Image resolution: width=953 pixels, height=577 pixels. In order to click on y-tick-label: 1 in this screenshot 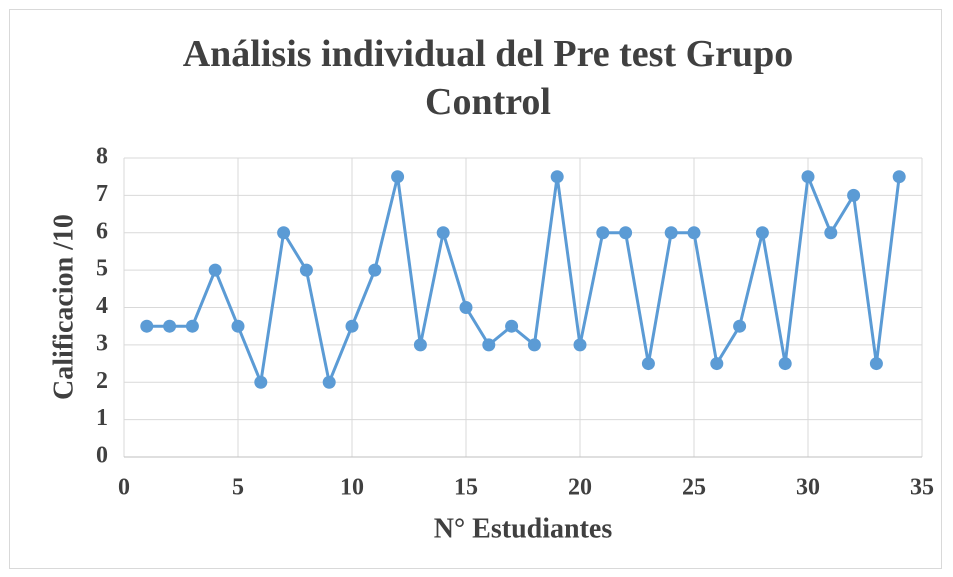, I will do `click(102, 418)`.